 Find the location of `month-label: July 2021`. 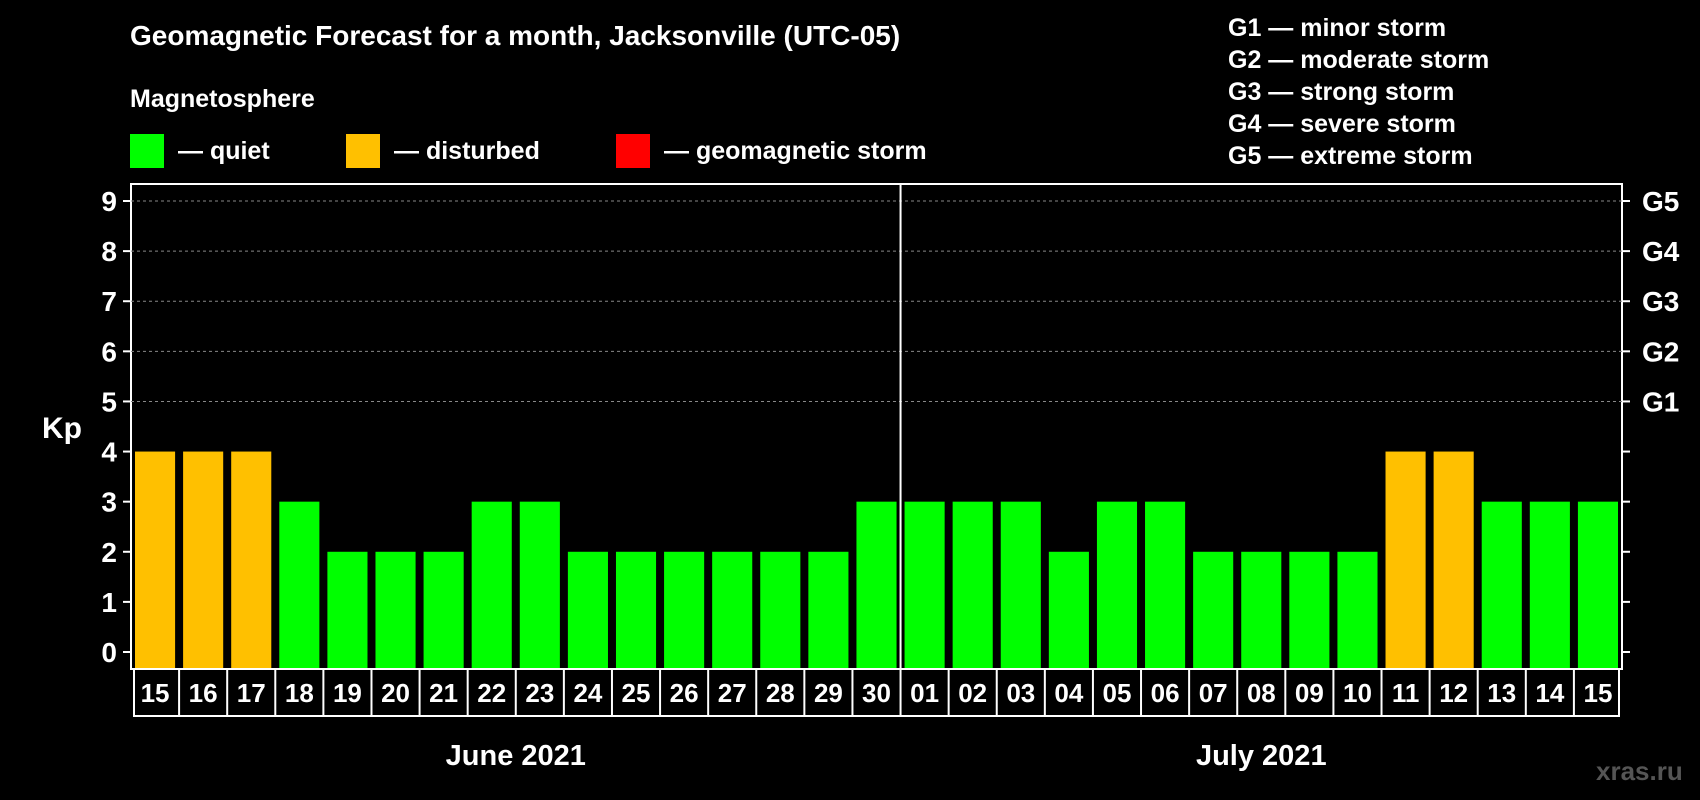

month-label: July 2021 is located at coordinates (1261, 756).